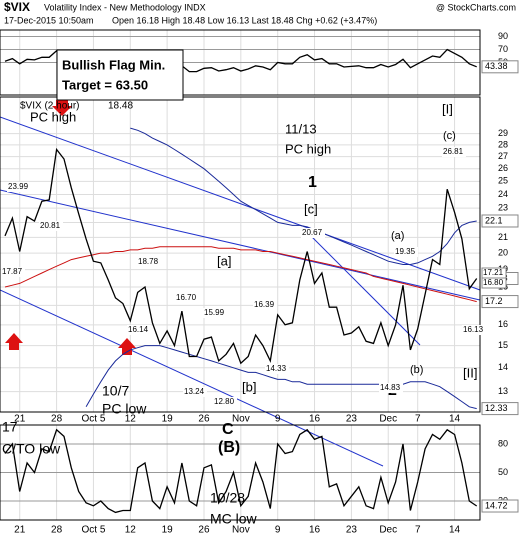  I want to click on x-tick-label: 16, so click(315, 530).